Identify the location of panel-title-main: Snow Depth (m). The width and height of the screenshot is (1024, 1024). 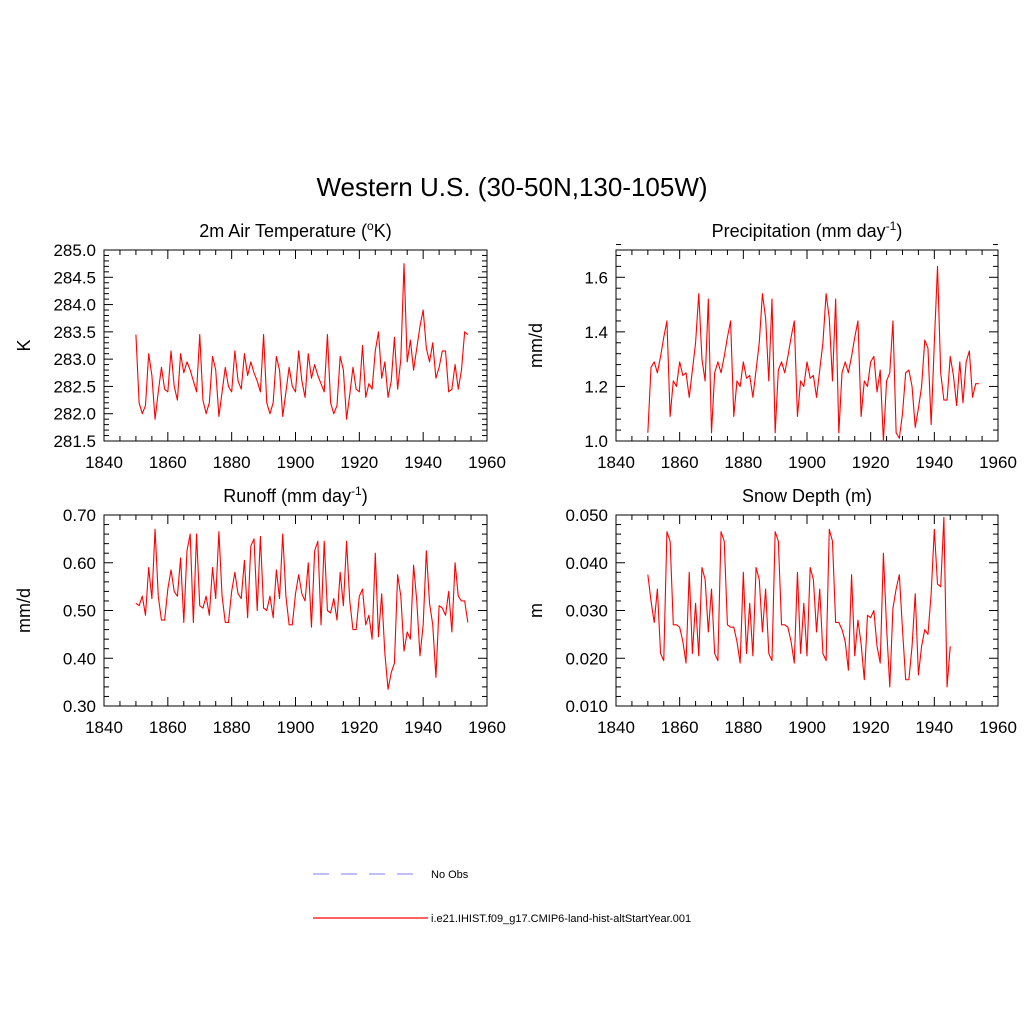
(807, 496).